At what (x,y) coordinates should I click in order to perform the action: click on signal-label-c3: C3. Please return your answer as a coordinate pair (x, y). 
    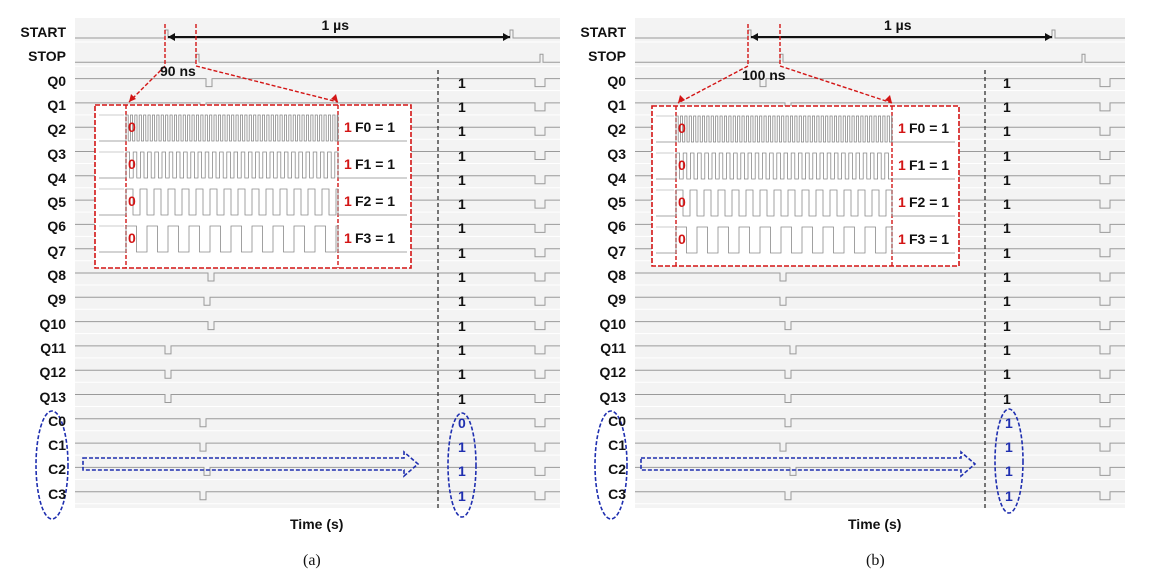
    Looking at the image, I should click on (617, 493).